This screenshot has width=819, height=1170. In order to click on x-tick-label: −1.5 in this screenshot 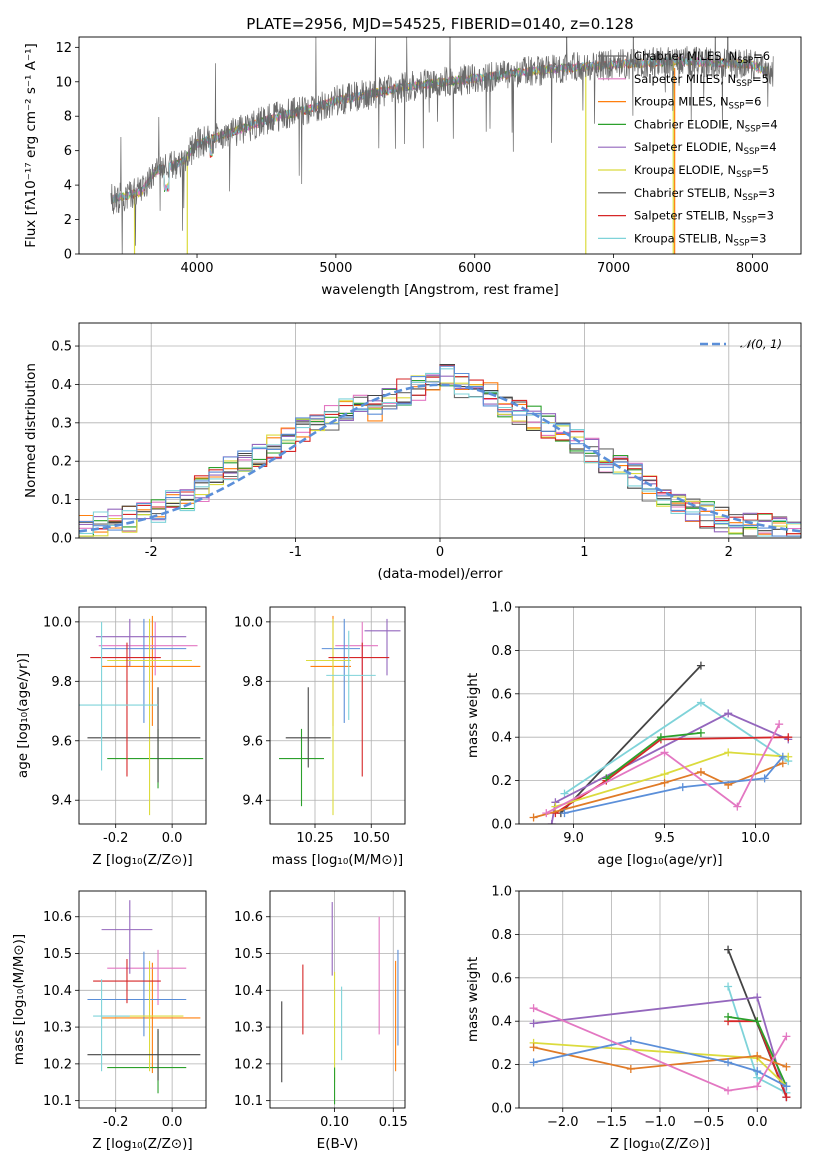, I will do `click(612, 1122)`.